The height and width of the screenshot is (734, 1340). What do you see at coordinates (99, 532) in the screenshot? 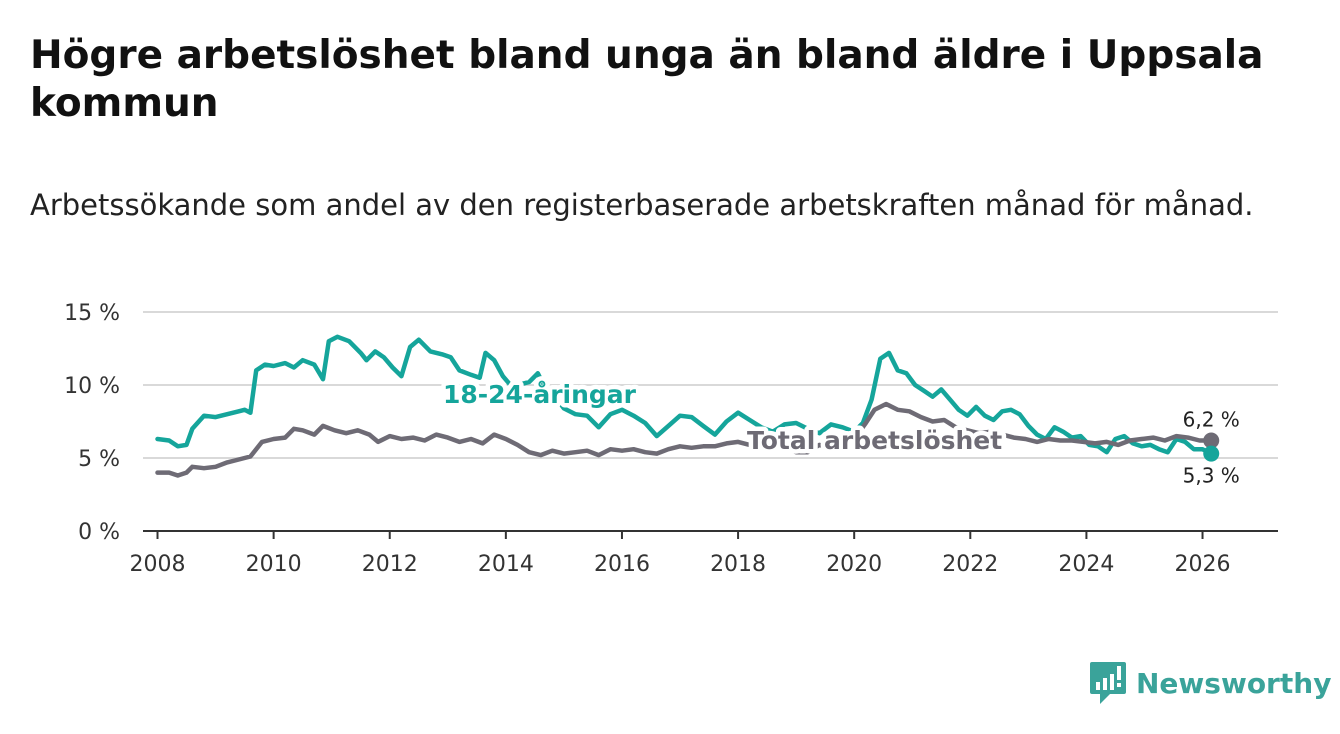
I see `y-tick-label: 0 %` at bounding box center [99, 532].